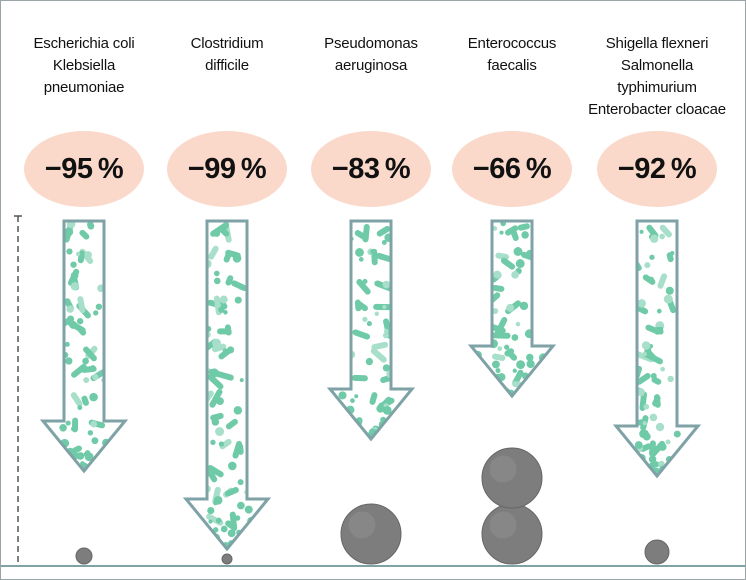  I want to click on reduction-badge-2: −99 %, so click(227, 169).